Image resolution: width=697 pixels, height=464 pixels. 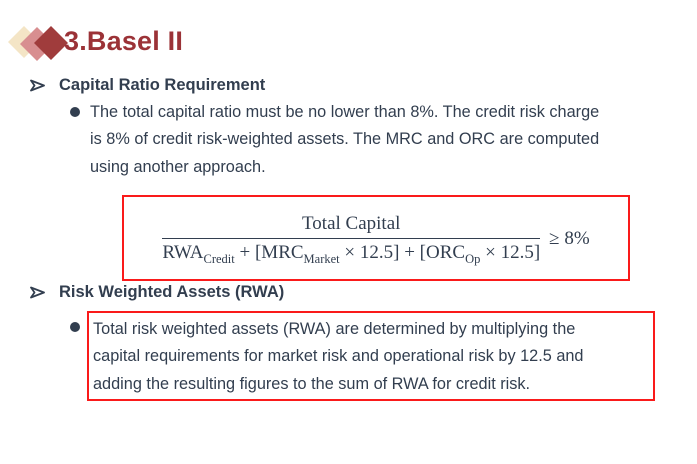 I want to click on section-heading-label: Capital Ratio Requirement, so click(x=162, y=85).